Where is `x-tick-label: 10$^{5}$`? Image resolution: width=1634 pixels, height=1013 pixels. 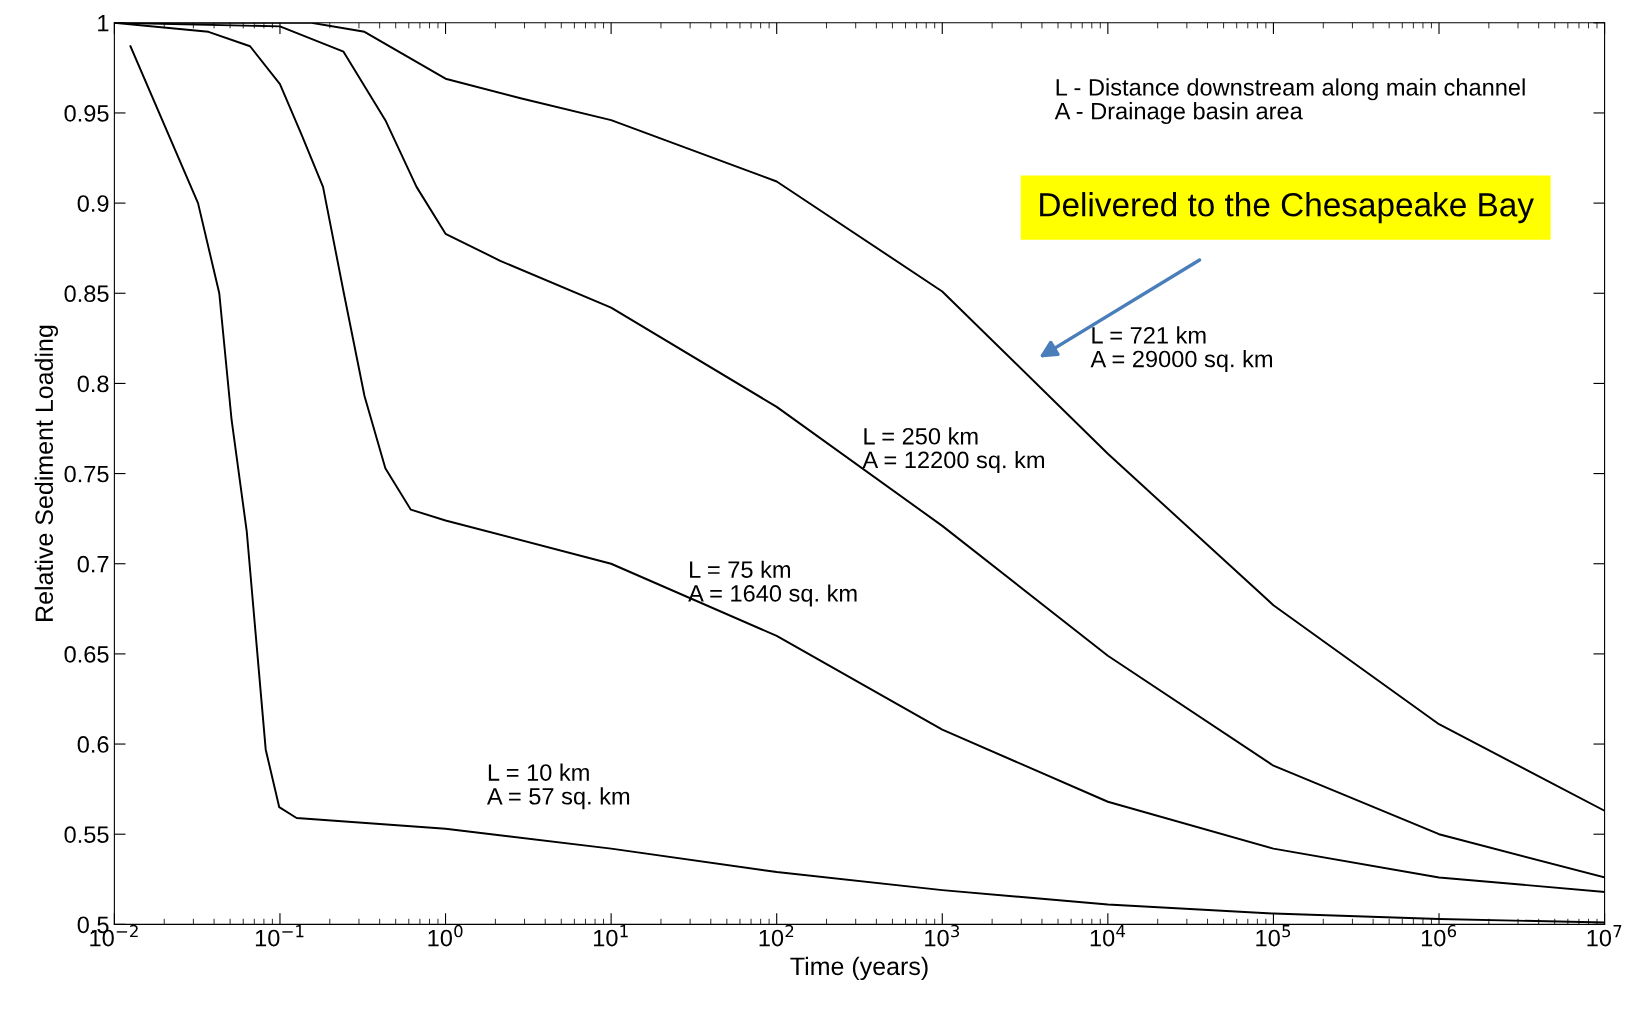 x-tick-label: 10$^{5}$ is located at coordinates (1273, 936).